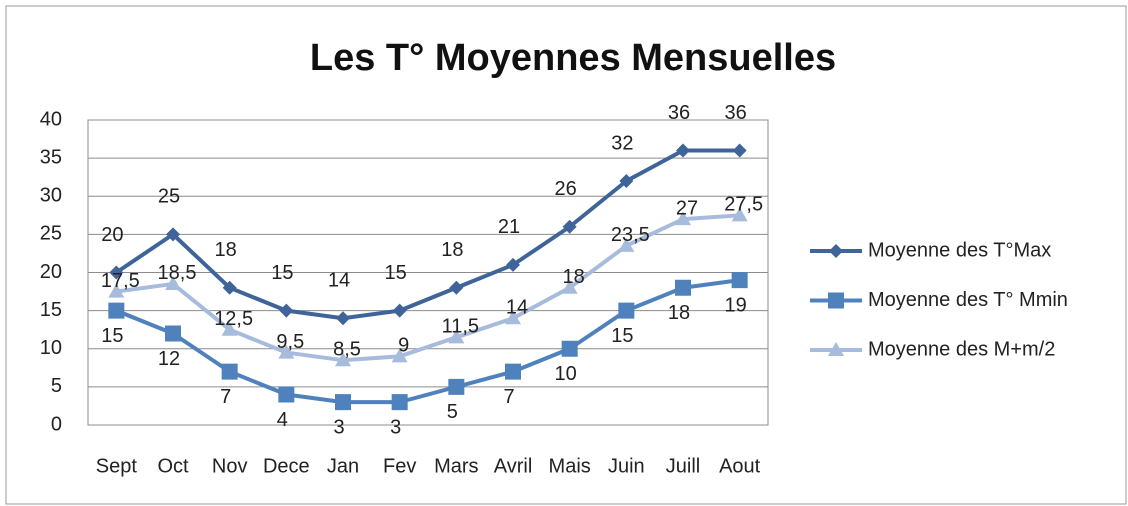  Describe the element at coordinates (622, 143) in the screenshot. I see `data-label: 32` at that location.